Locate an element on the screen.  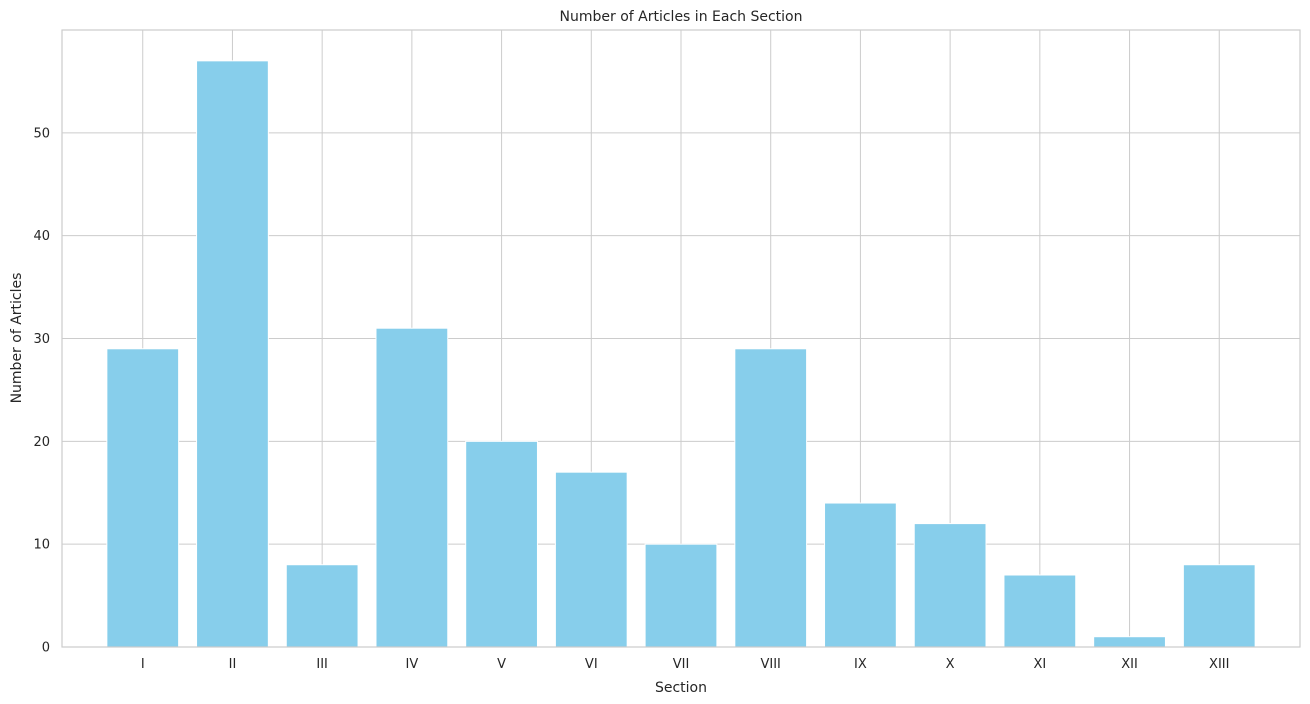
bar-vi is located at coordinates (591, 559).